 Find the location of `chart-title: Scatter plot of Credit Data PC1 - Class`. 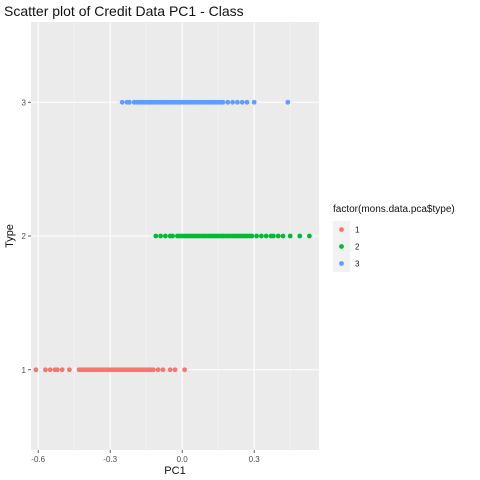

chart-title: Scatter plot of Credit Data PC1 - Class is located at coordinates (124, 11).